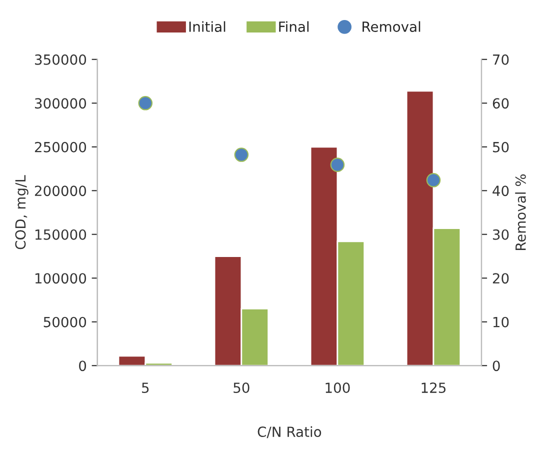 The height and width of the screenshot is (457, 541). I want to click on y-tick-label: 0, so click(82, 366).